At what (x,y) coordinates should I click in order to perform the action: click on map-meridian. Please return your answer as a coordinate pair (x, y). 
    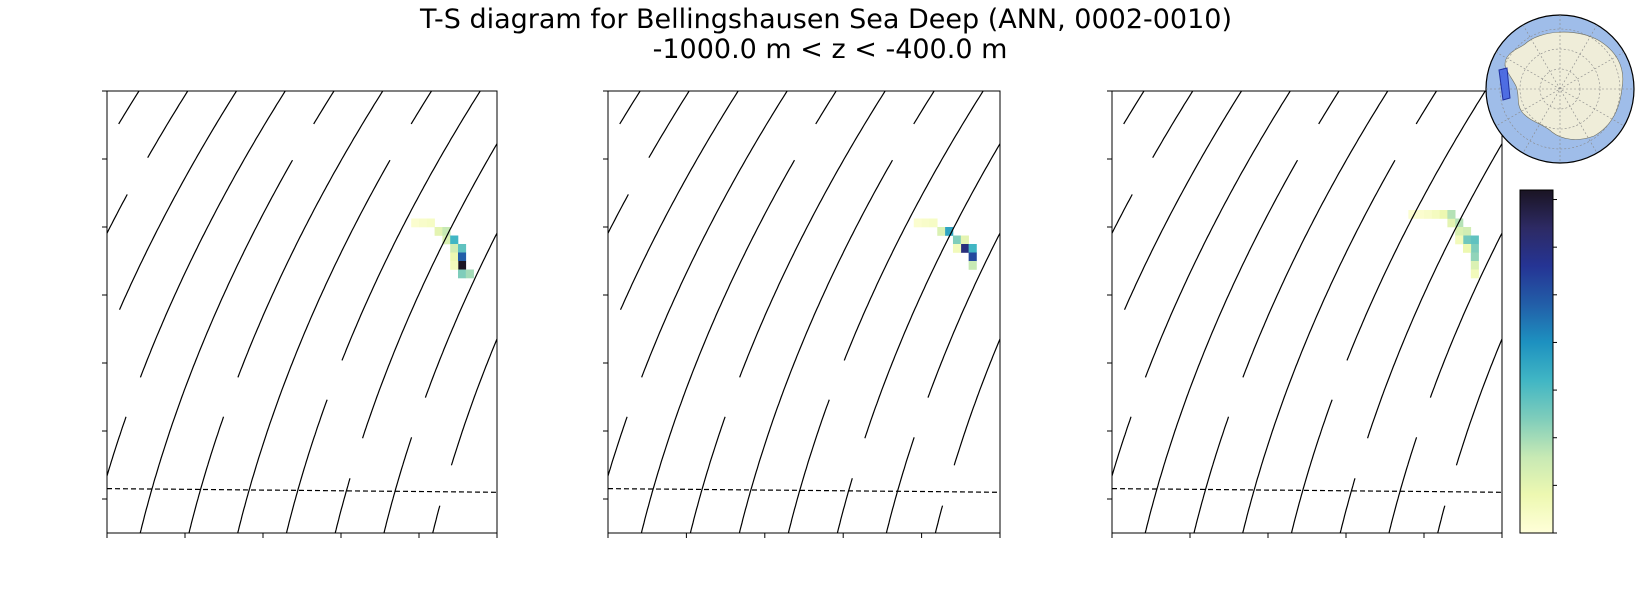
    Looking at the image, I should click on (1560, 89).